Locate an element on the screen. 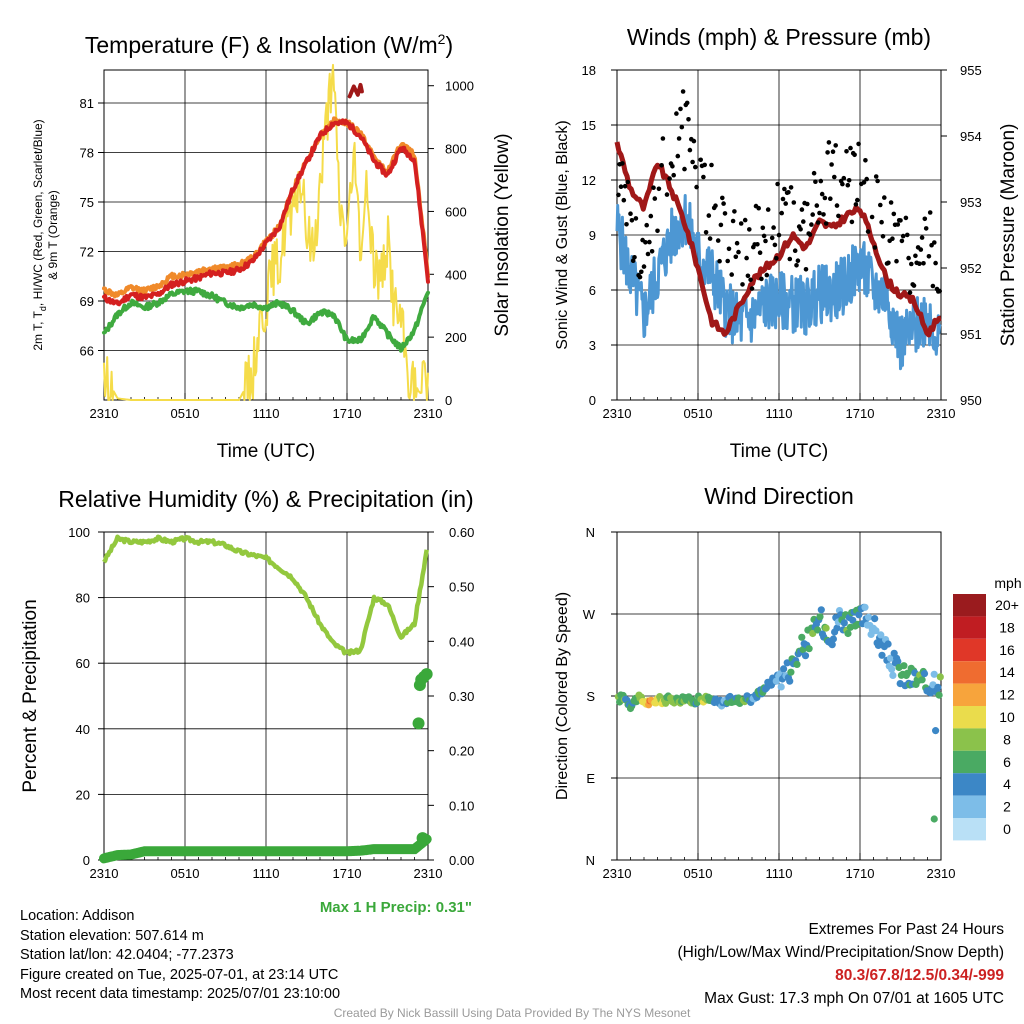 The height and width of the screenshot is (1024, 1024). panel-4-y-label: Direction (Colored By Speed) is located at coordinates (562, 696).